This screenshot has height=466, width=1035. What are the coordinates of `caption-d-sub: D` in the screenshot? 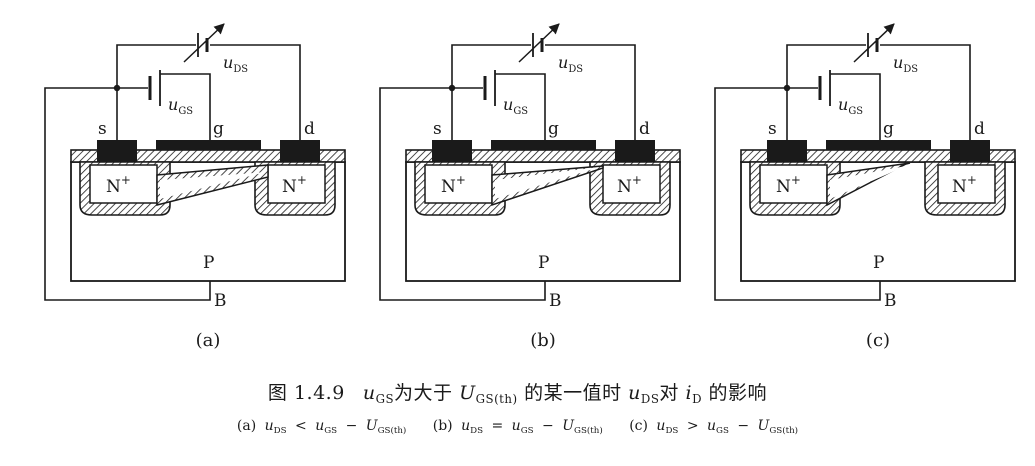 It's located at (697, 399).